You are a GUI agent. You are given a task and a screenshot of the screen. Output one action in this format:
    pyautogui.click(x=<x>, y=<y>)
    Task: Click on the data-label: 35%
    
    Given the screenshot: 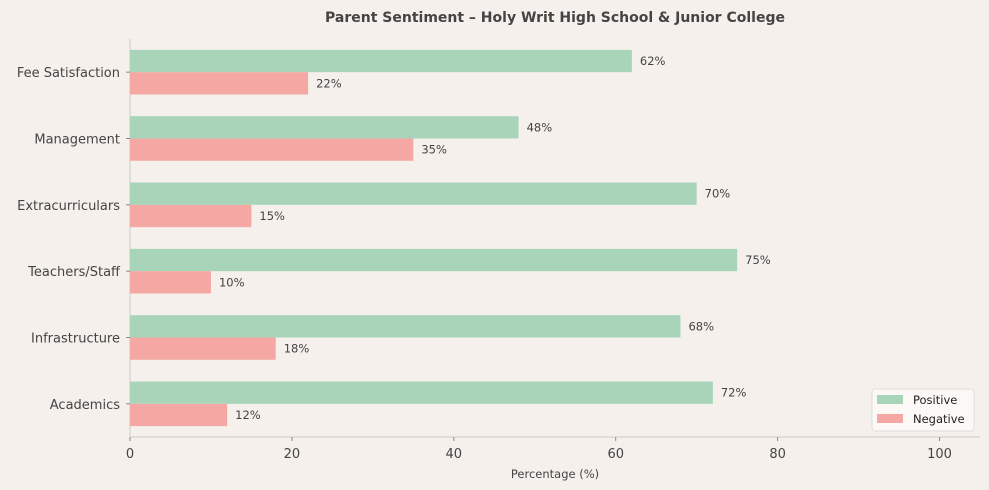 What is the action you would take?
    pyautogui.click(x=434, y=150)
    